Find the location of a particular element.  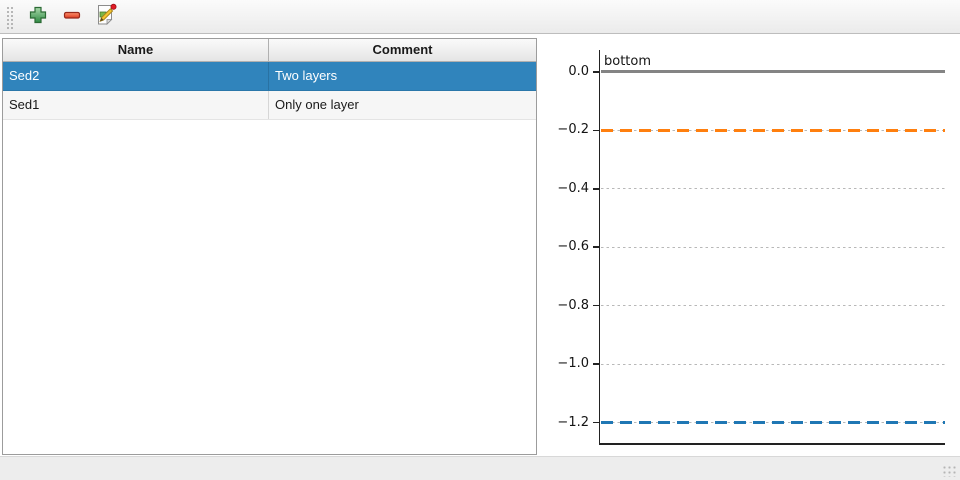

column-header-name: Name is located at coordinates (136, 50).